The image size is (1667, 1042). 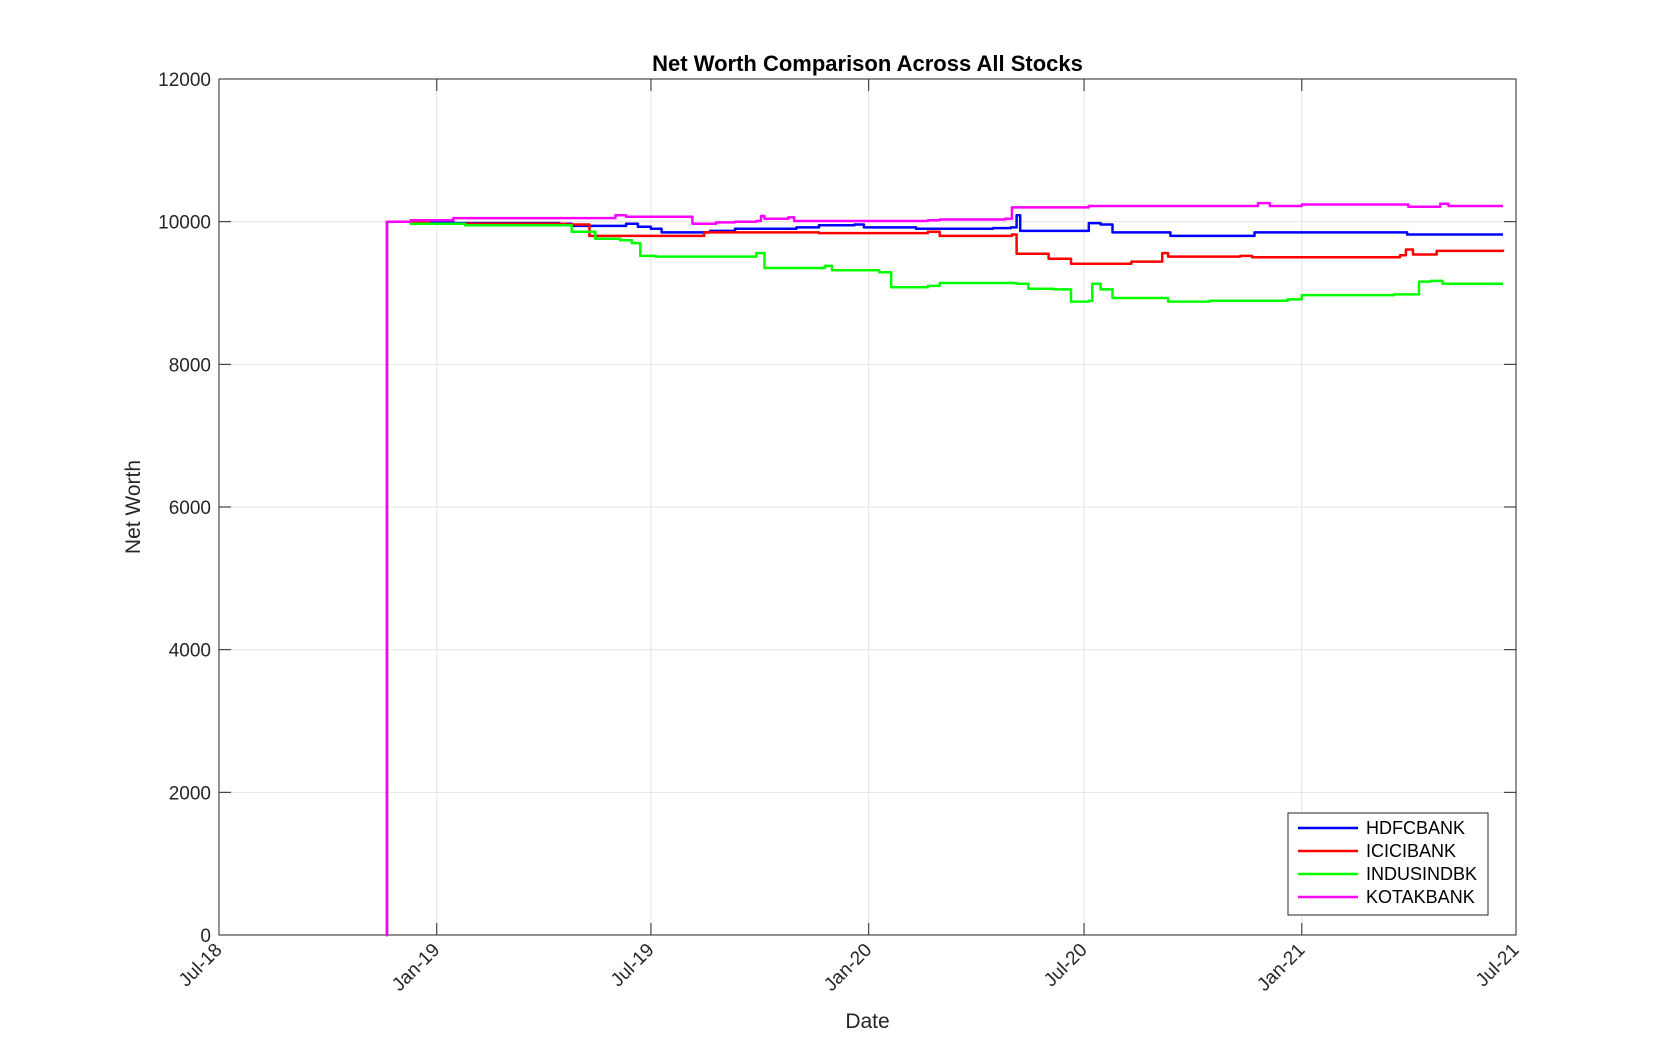 What do you see at coordinates (190, 508) in the screenshot?
I see `y-tick-label: 6000` at bounding box center [190, 508].